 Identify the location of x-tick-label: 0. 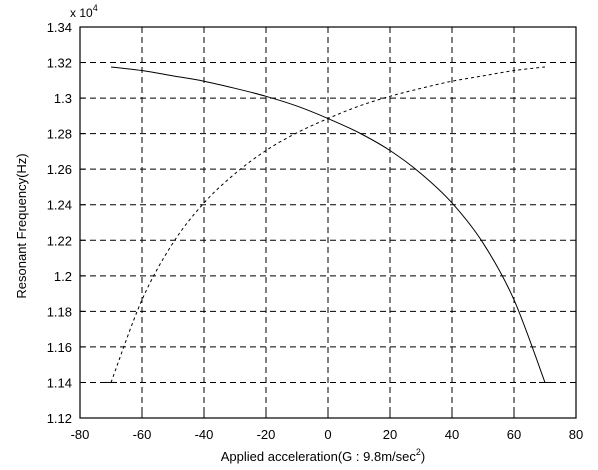
(327, 434).